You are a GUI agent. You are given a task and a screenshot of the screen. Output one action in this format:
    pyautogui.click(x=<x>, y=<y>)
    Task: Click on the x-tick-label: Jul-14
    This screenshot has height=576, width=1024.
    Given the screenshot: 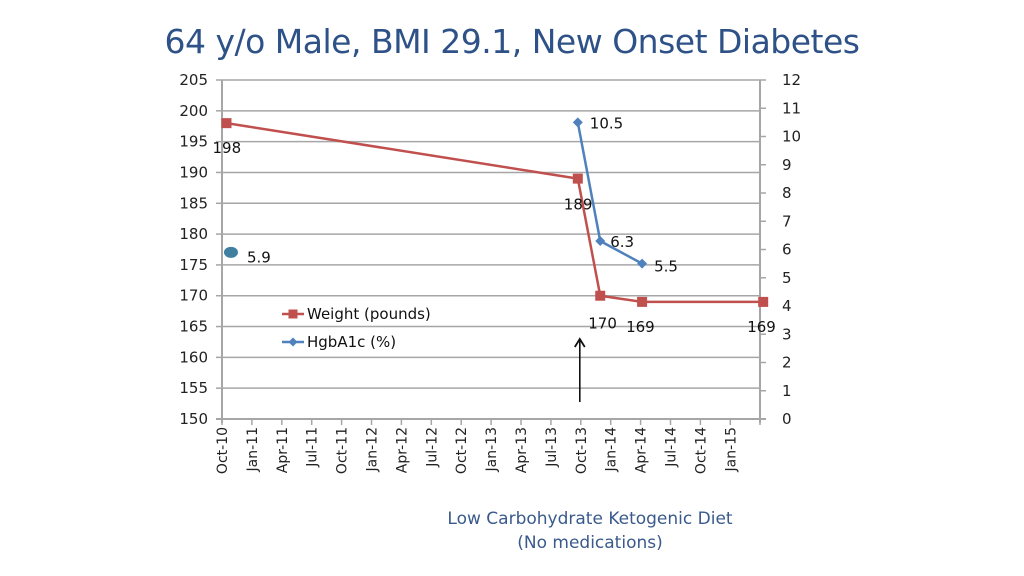 What is the action you would take?
    pyautogui.click(x=672, y=447)
    